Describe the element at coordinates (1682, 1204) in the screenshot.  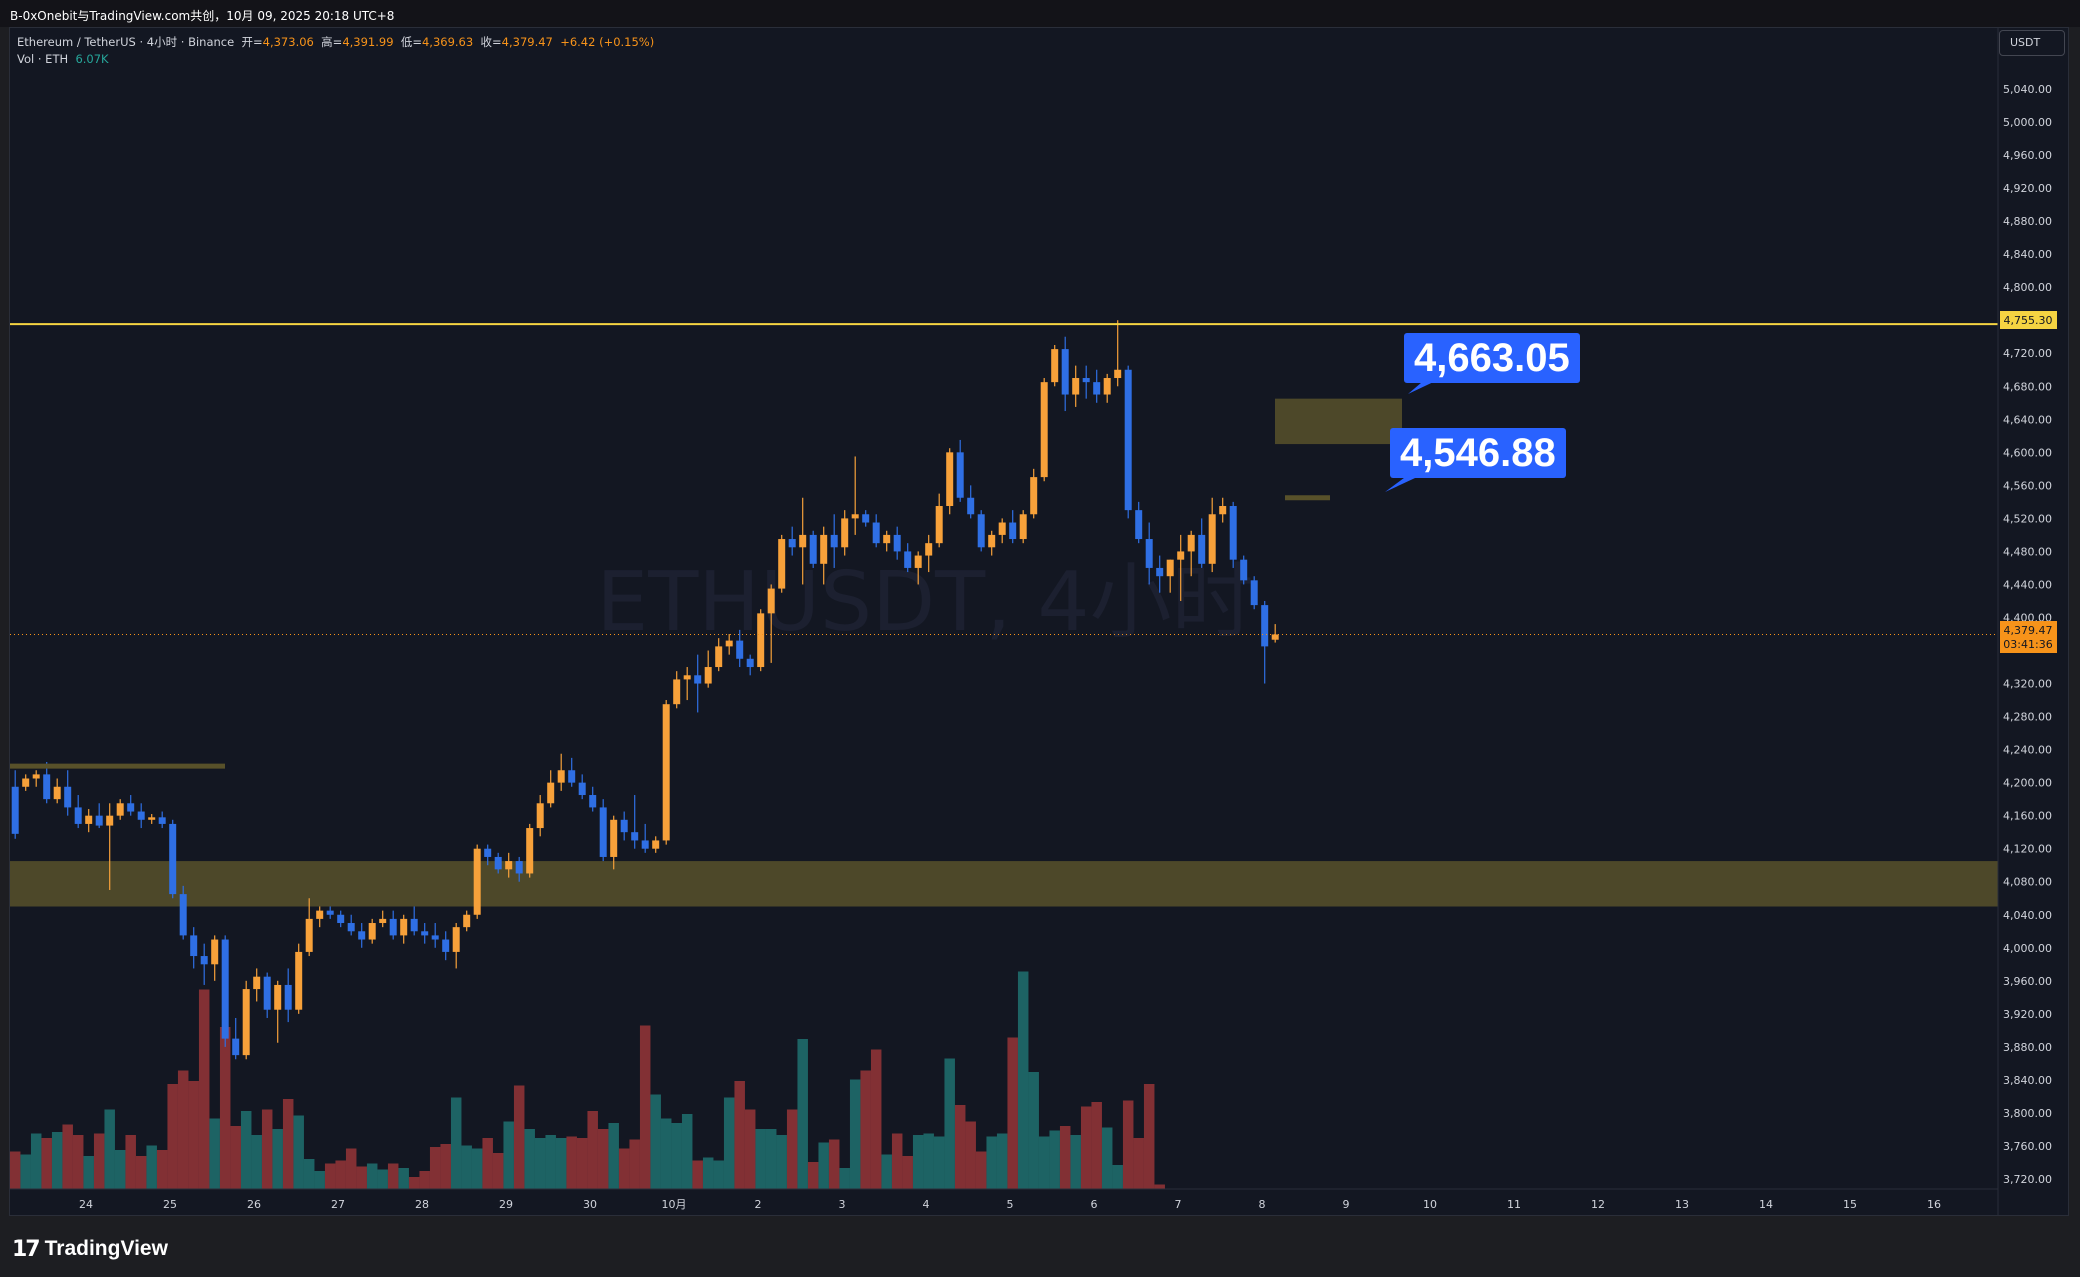
I see `time-tick-label: 13` at that location.